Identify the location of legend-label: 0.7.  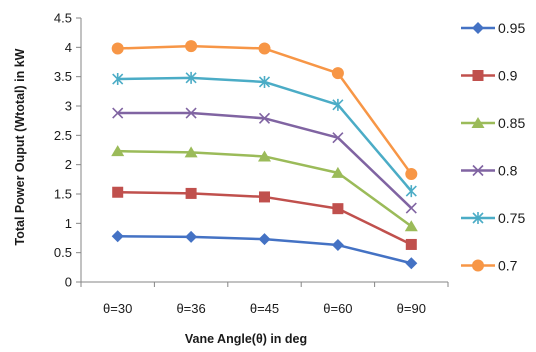
(508, 266).